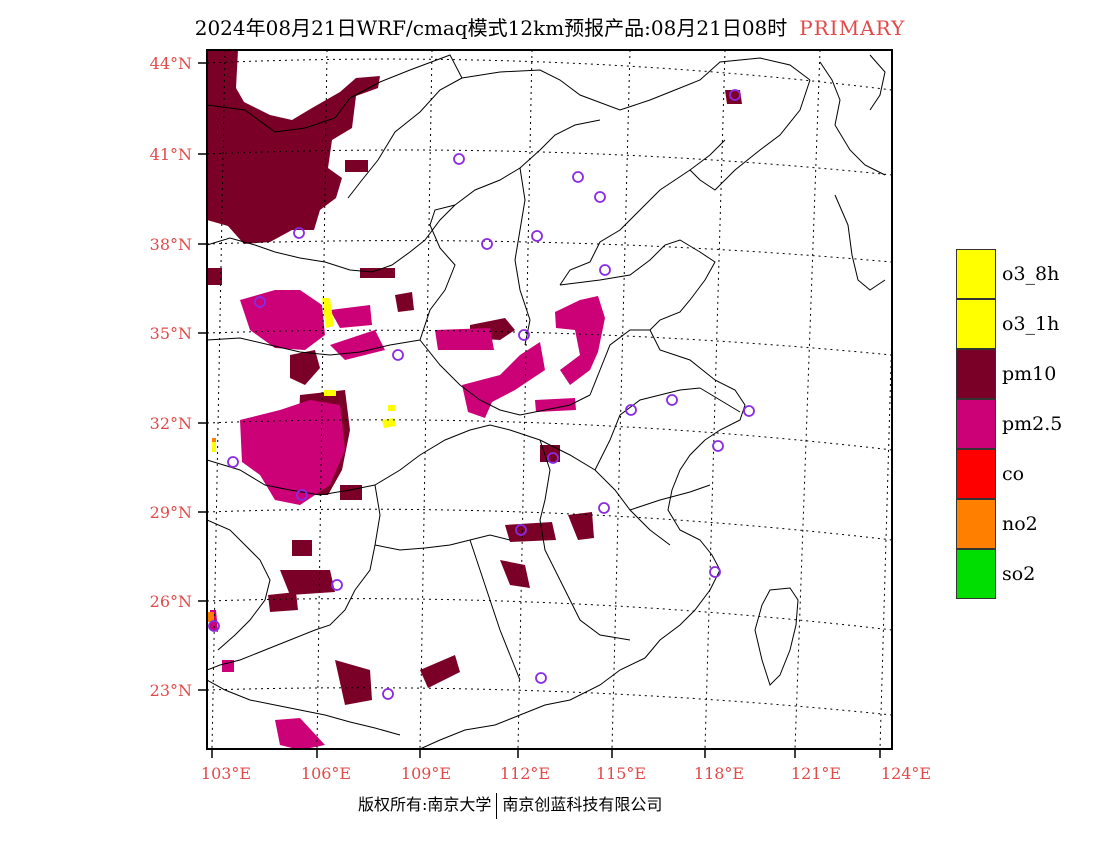 The width and height of the screenshot is (1100, 850). I want to click on legend-item-so2: so2, so click(1026, 574).